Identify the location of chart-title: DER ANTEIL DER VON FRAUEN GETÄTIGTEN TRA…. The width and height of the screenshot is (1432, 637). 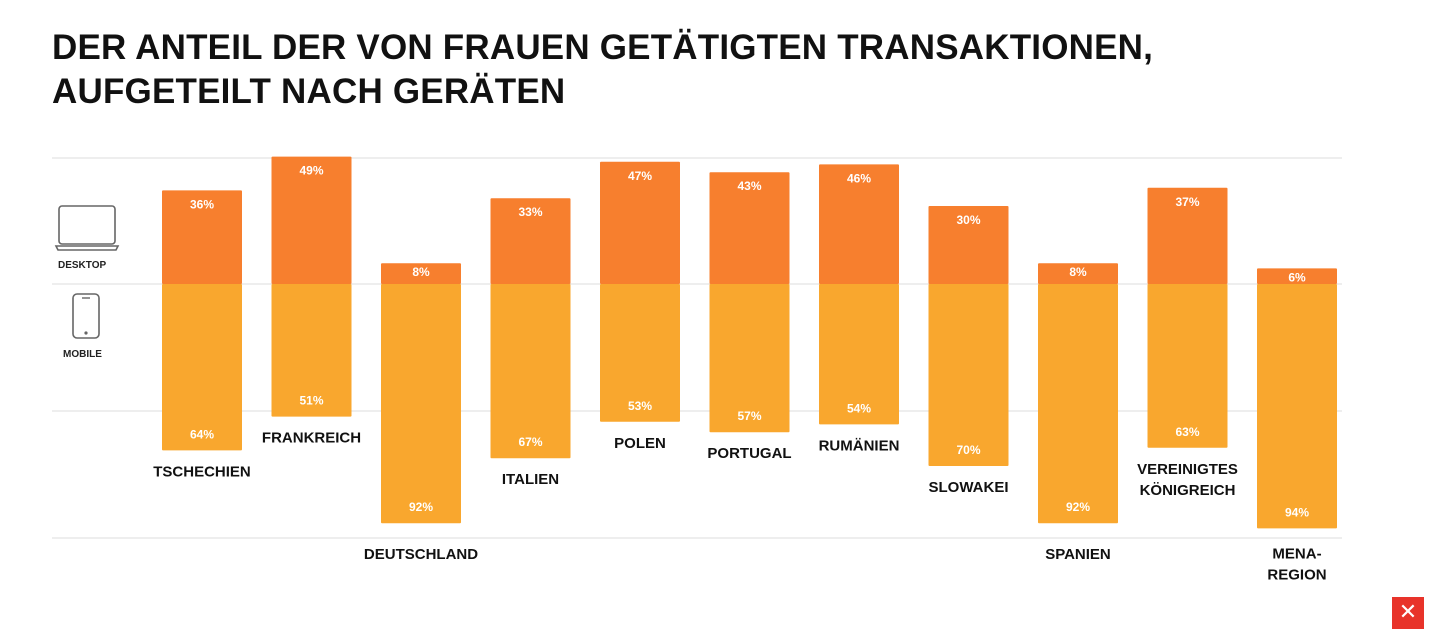
(702, 70).